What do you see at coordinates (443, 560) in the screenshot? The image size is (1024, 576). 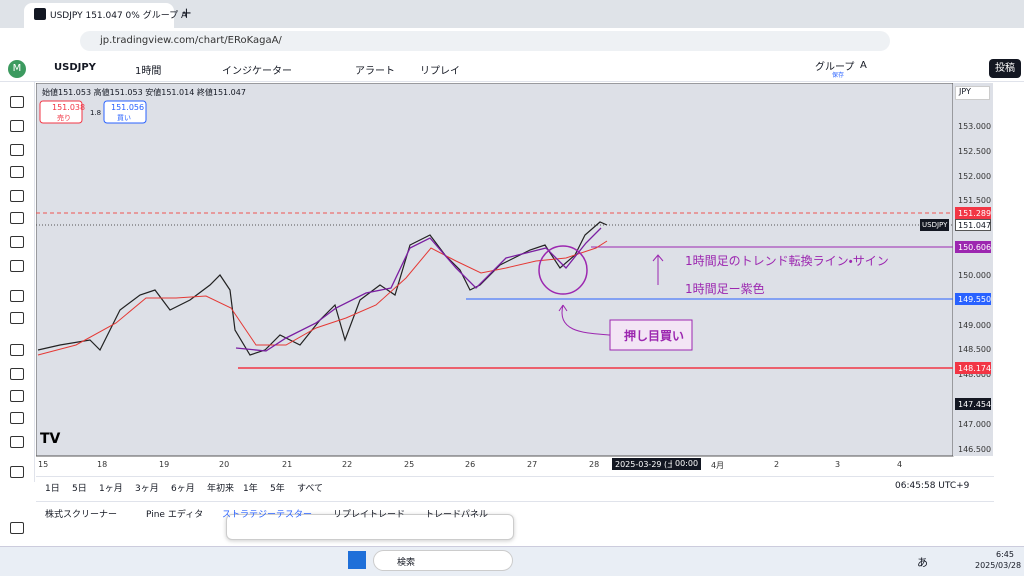 I see `search-box` at bounding box center [443, 560].